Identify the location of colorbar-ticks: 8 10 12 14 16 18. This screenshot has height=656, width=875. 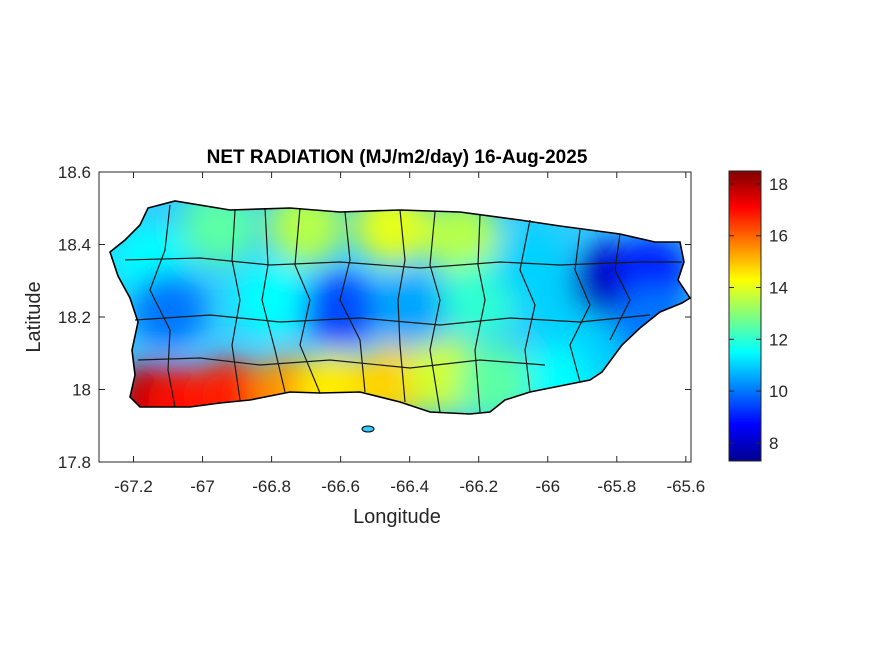
(758, 314).